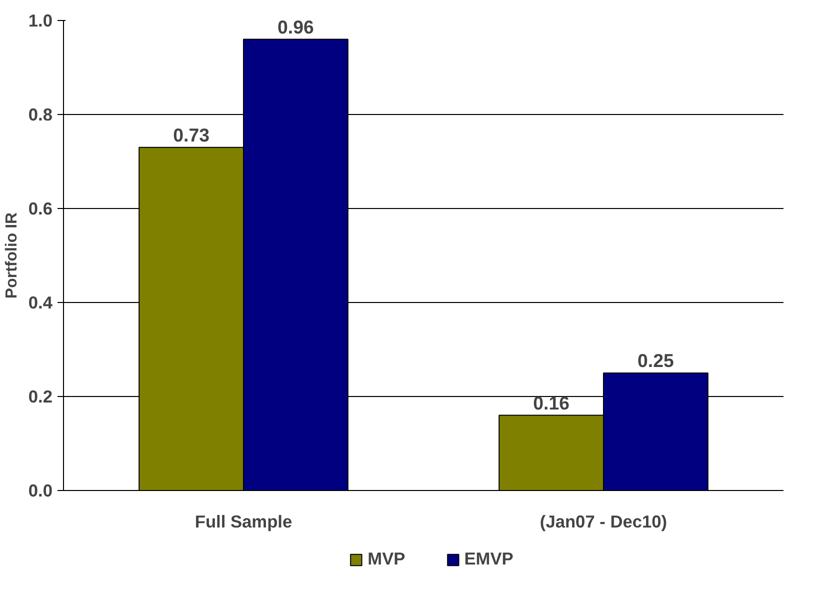 Image resolution: width=819 pixels, height=602 pixels. I want to click on y-tick-label: 1.0, so click(40, 20).